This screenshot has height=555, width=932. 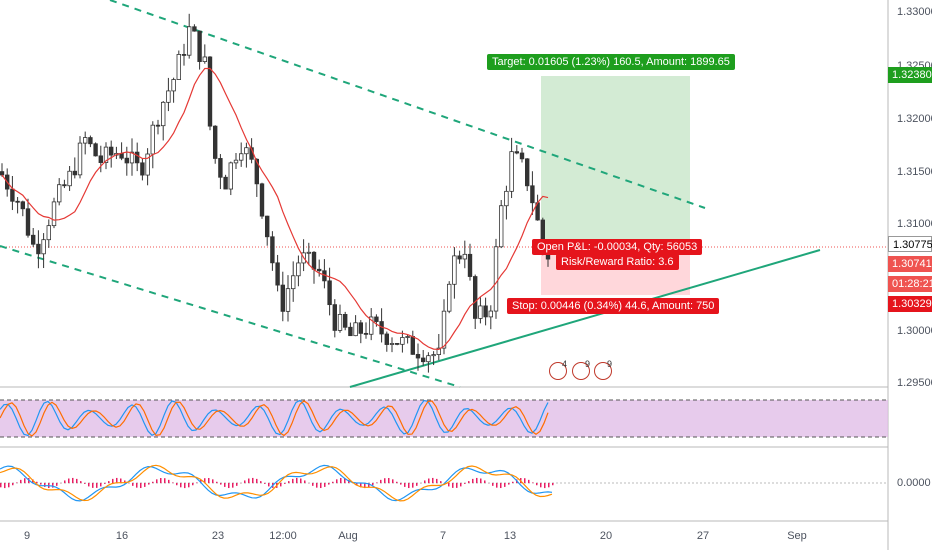 I want to click on stop-price-tag: 1.30329, so click(x=910, y=304).